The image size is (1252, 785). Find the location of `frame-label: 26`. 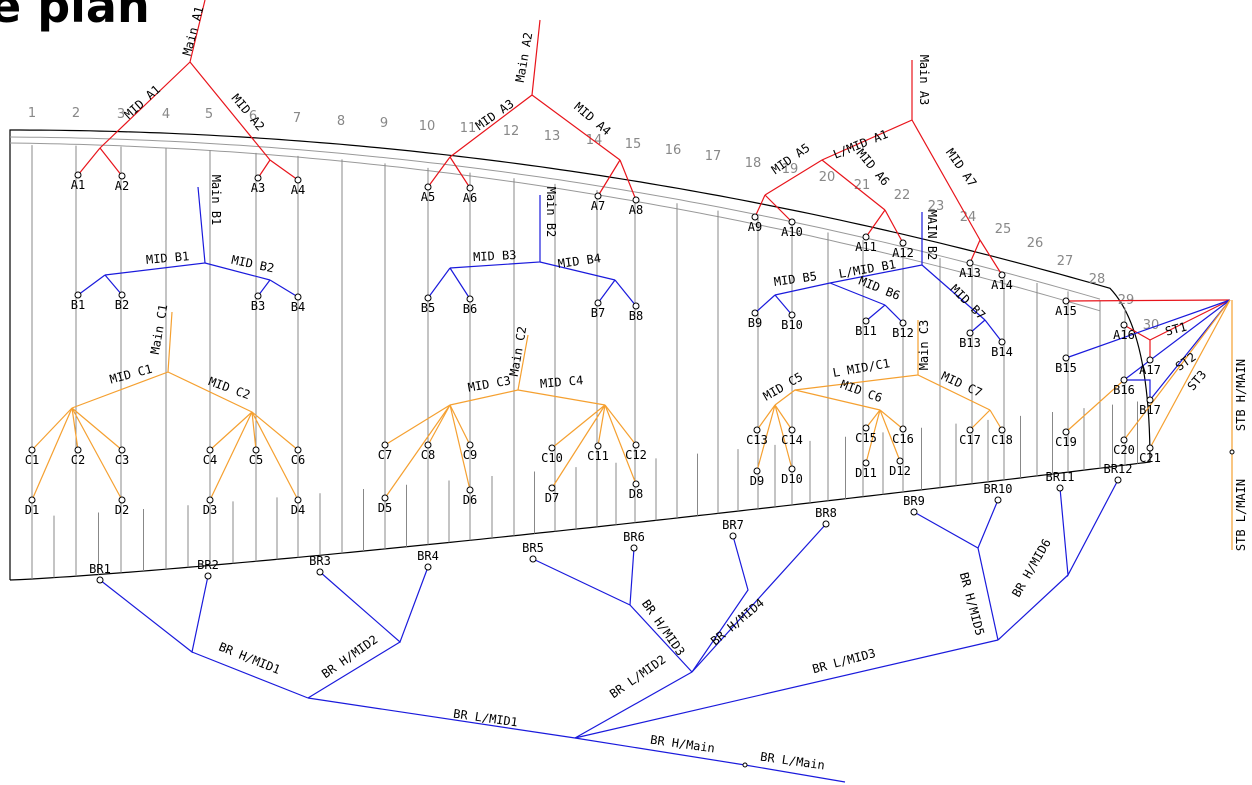

frame-label: 26 is located at coordinates (1035, 243).